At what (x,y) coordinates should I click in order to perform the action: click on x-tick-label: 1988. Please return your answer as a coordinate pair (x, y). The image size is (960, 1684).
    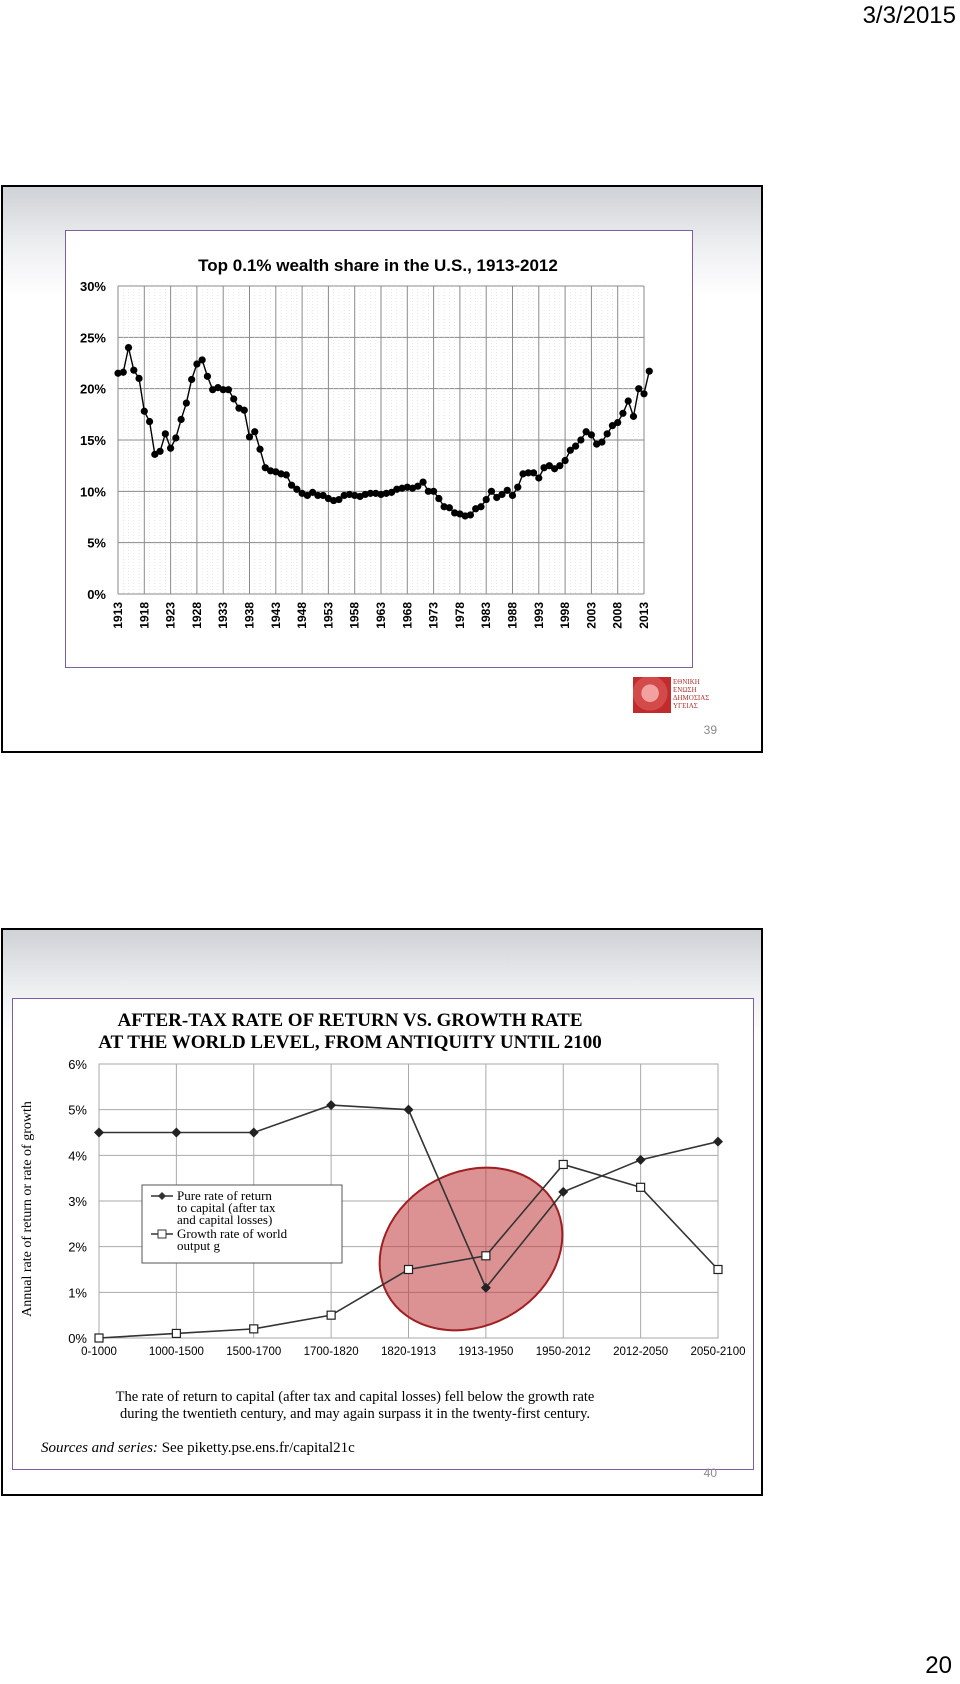
    Looking at the image, I should click on (513, 615).